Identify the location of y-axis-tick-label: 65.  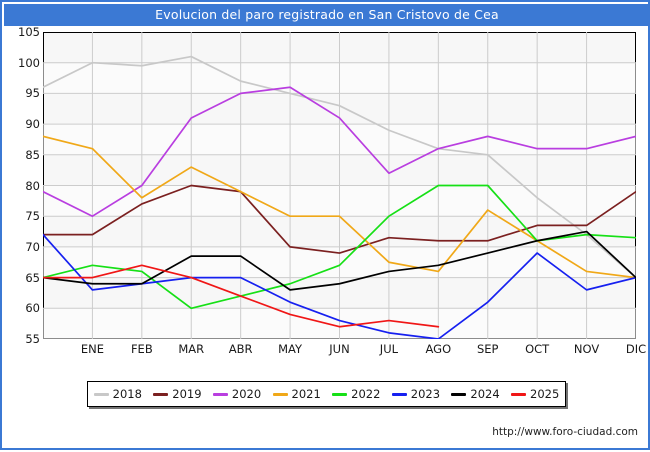
(32, 277).